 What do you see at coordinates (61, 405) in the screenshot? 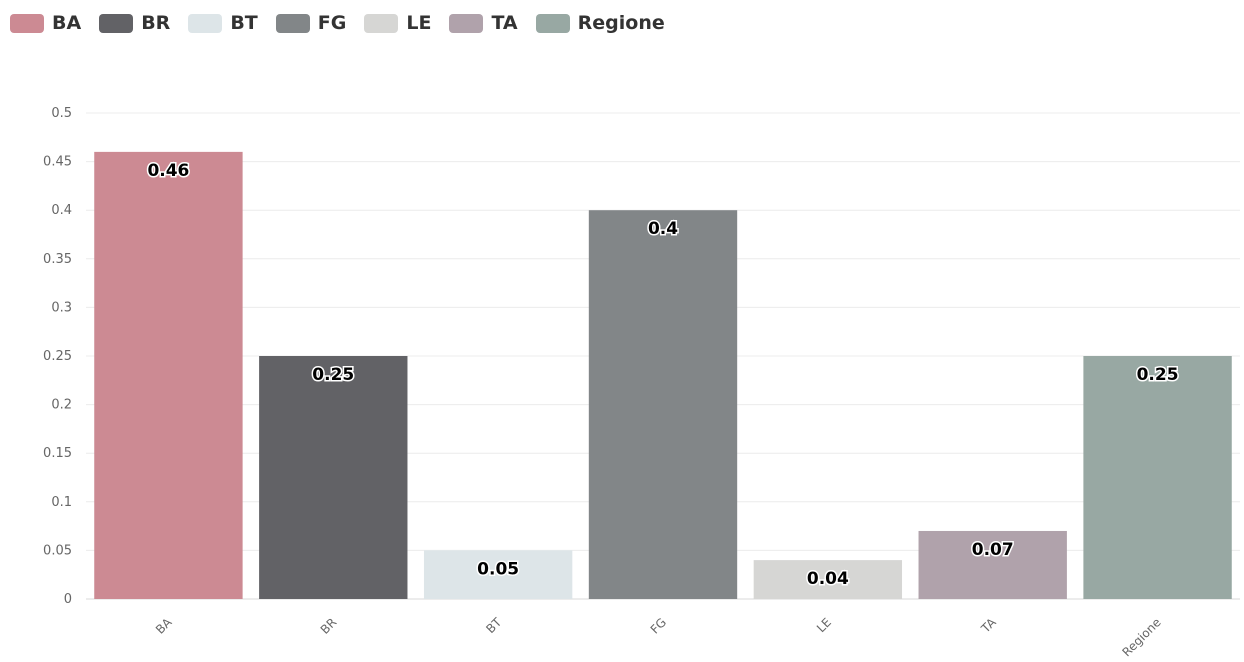
I see `y-tick-label: 0.2` at bounding box center [61, 405].